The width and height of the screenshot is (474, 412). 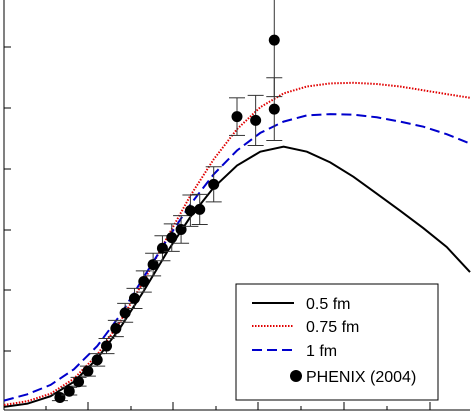 I want to click on legend-marker-phenix, so click(x=296, y=376).